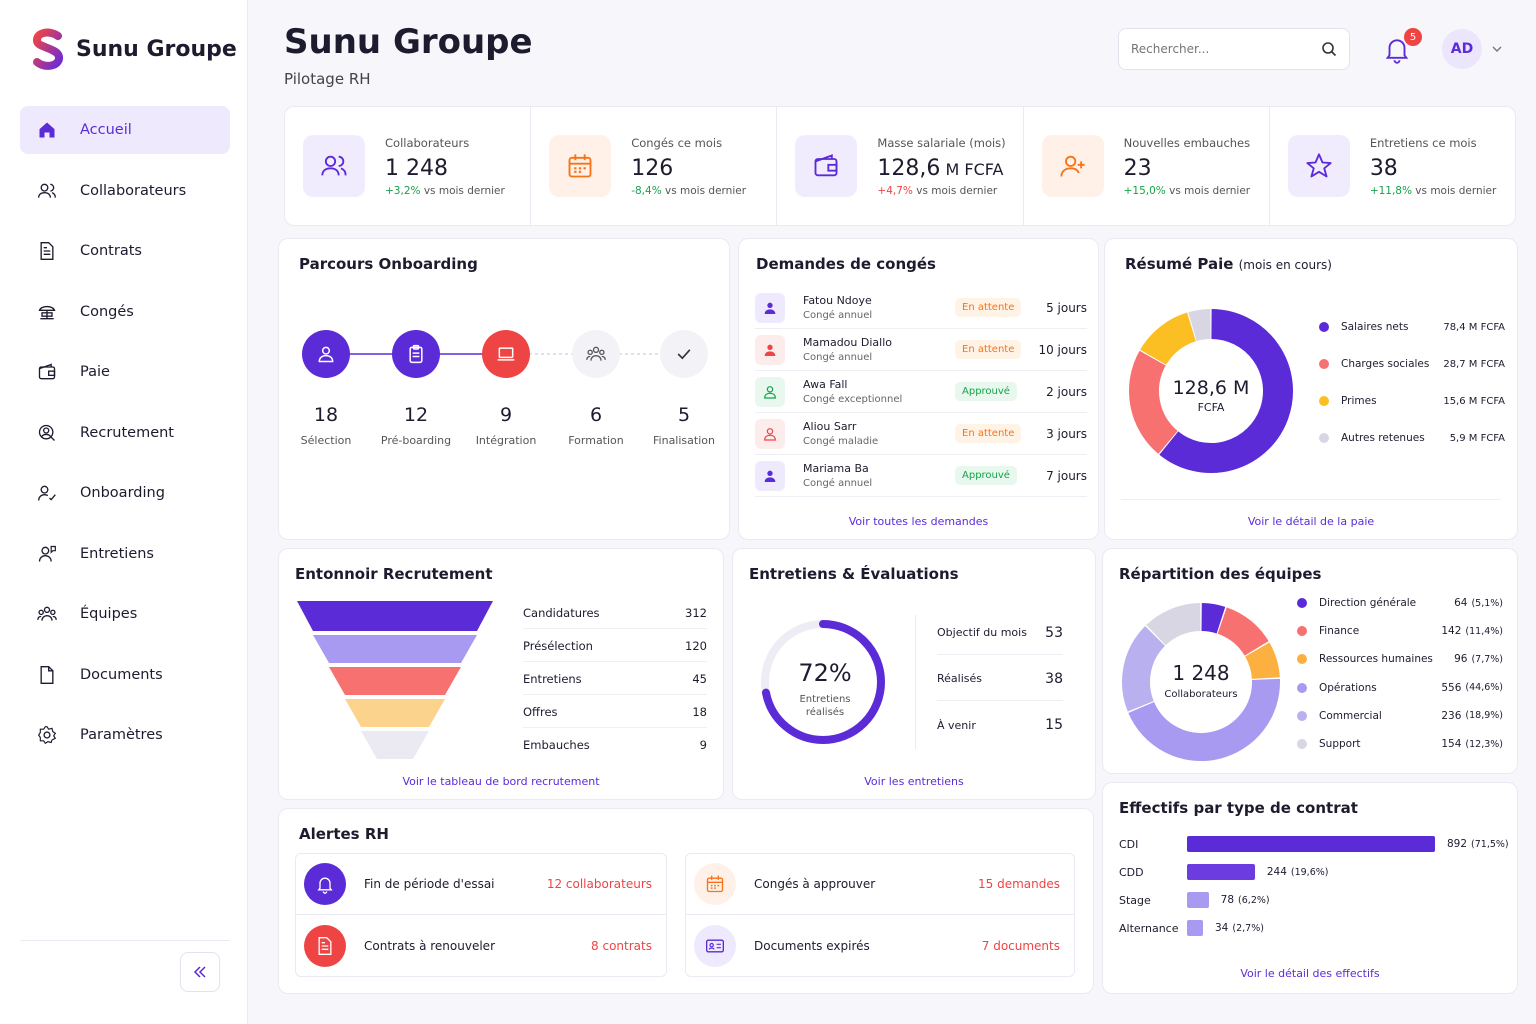  Describe the element at coordinates (125, 130) in the screenshot. I see `sidebar-item-0: Accueil` at that location.